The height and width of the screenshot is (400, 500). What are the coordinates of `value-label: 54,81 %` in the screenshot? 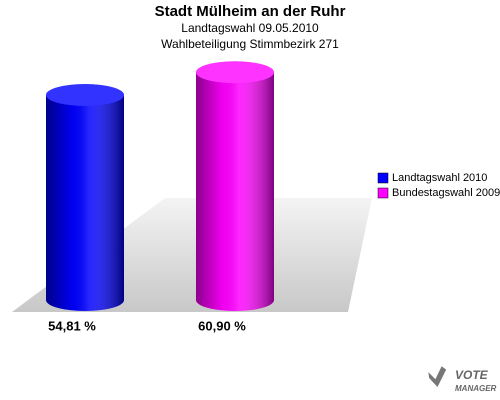 It's located at (72, 325).